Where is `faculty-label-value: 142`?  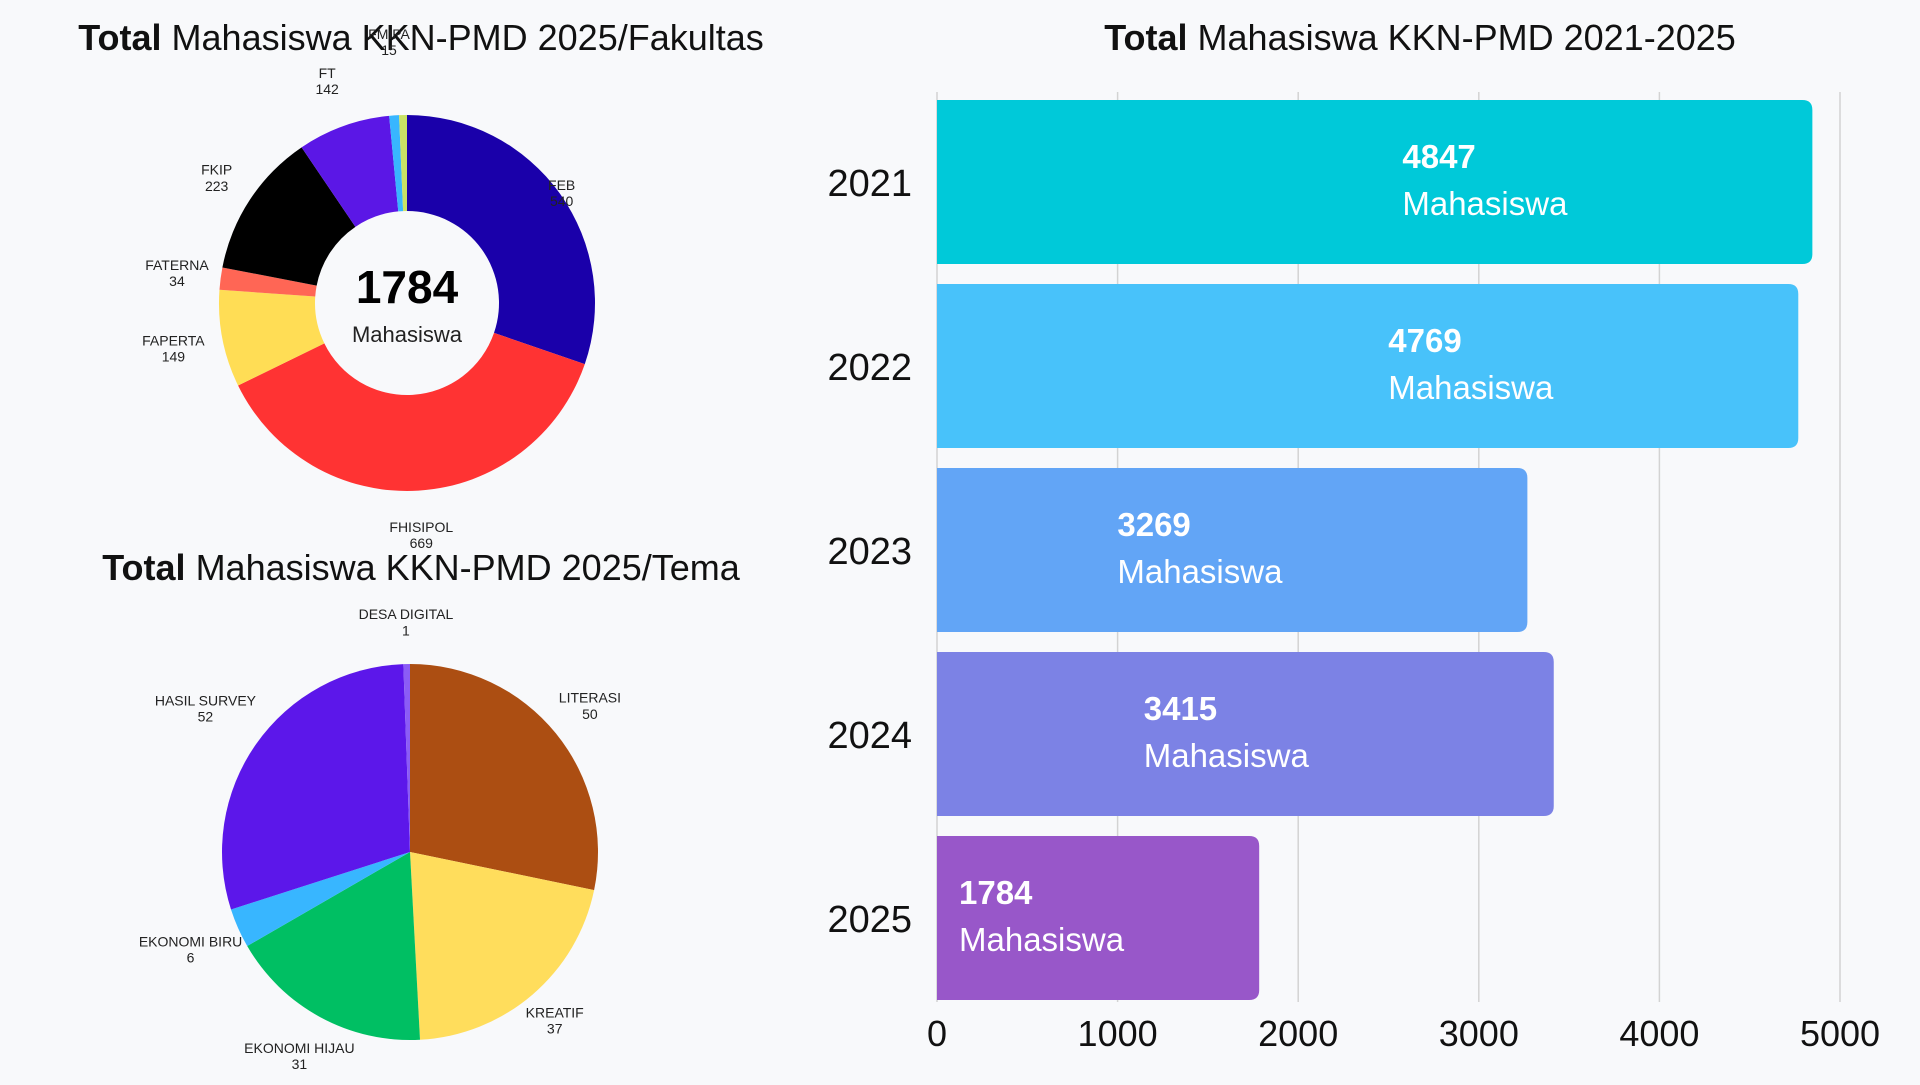 faculty-label-value: 142 is located at coordinates (327, 89).